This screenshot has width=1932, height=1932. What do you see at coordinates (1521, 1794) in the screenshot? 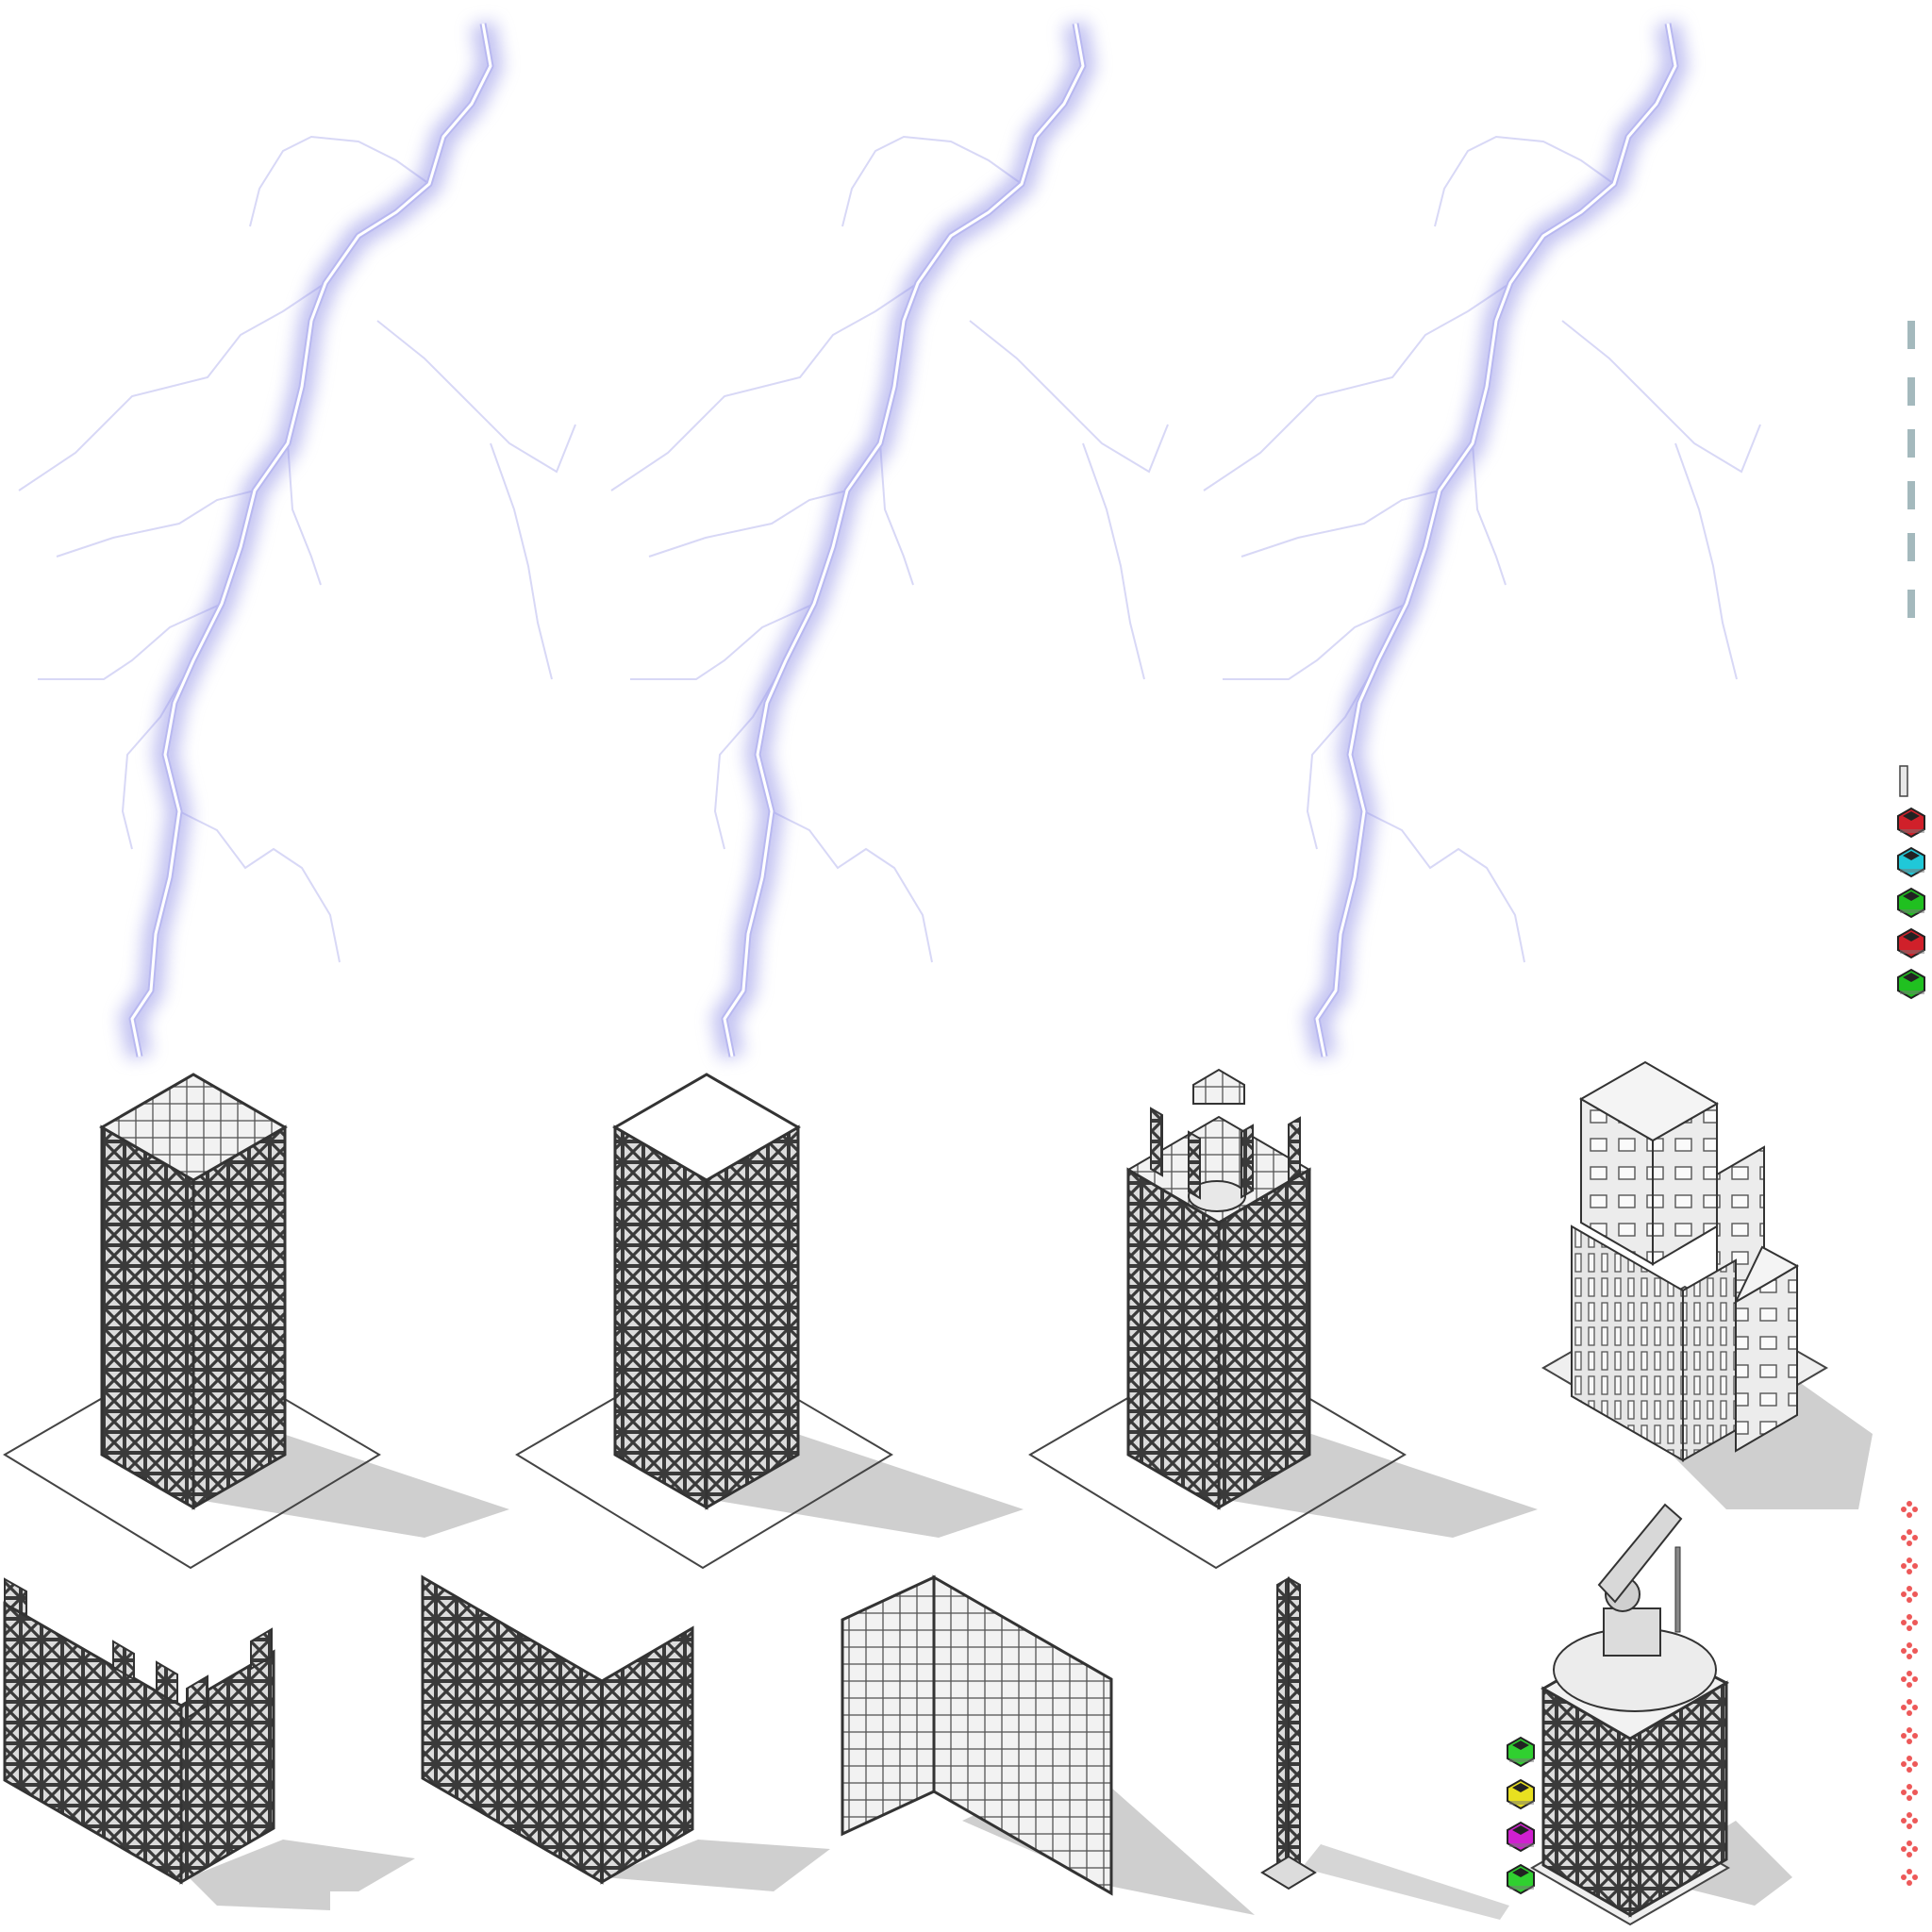
I see `car-yellow` at bounding box center [1521, 1794].